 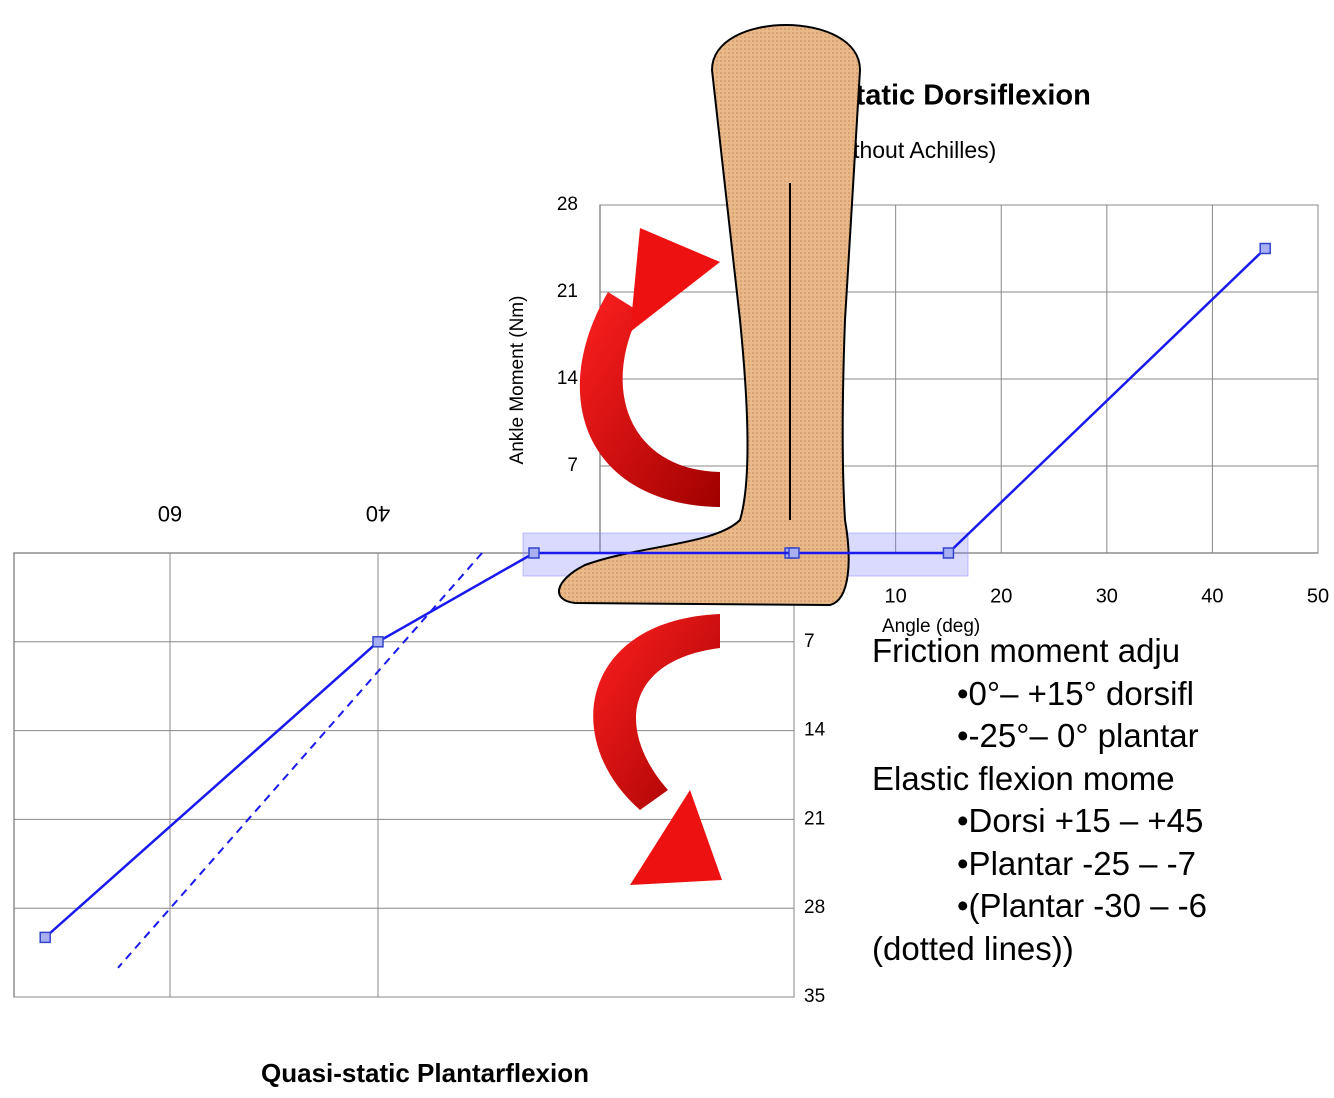 I want to click on note-line: •Dorsi +15 – +45, so click(x=1080, y=820).